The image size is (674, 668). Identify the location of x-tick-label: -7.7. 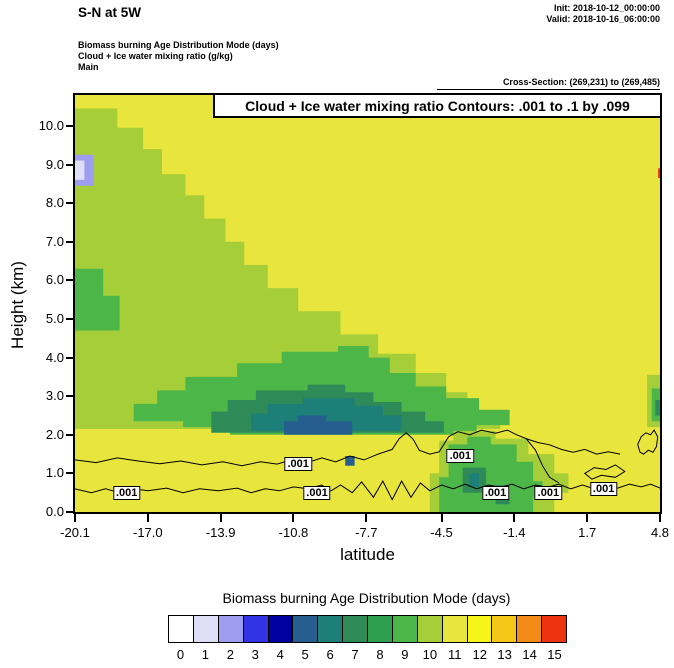
(366, 532).